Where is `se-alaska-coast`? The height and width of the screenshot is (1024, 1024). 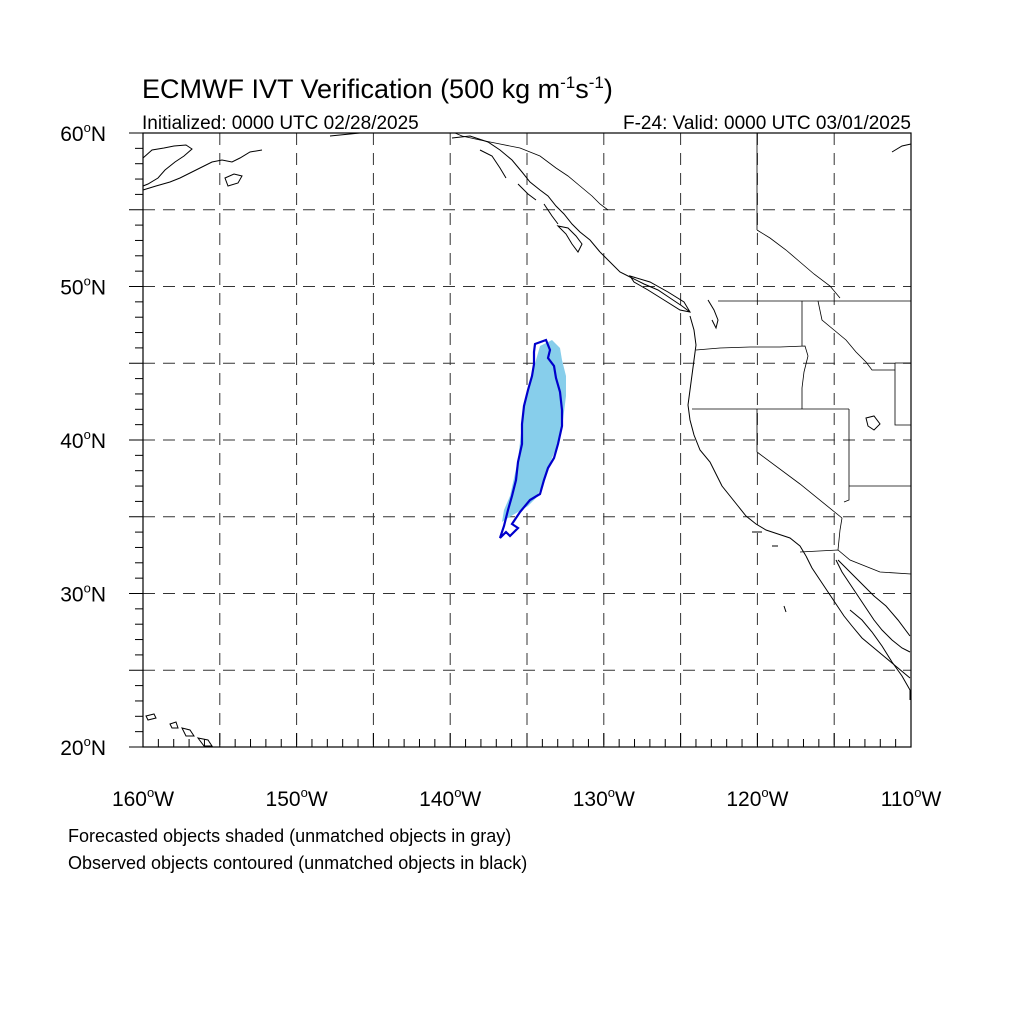 se-alaska-coast is located at coordinates (526, 194).